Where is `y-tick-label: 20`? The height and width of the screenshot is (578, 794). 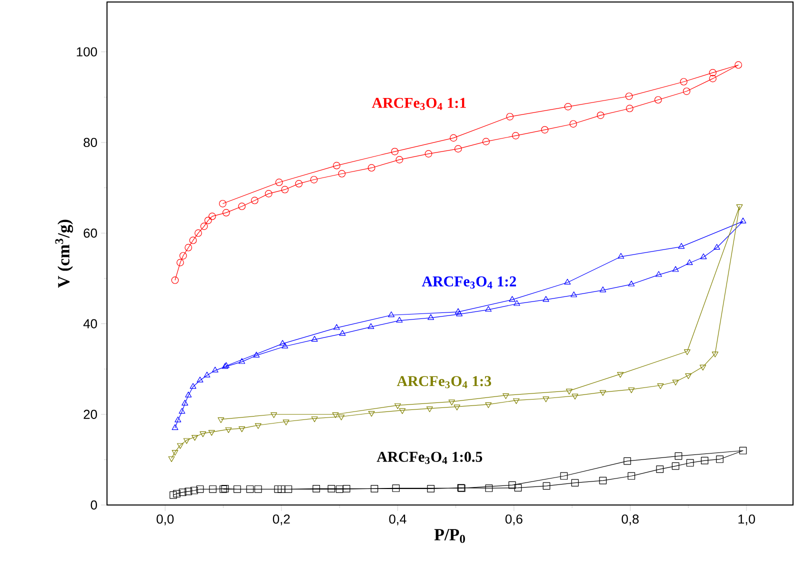
y-tick-label: 20 is located at coordinates (91, 414).